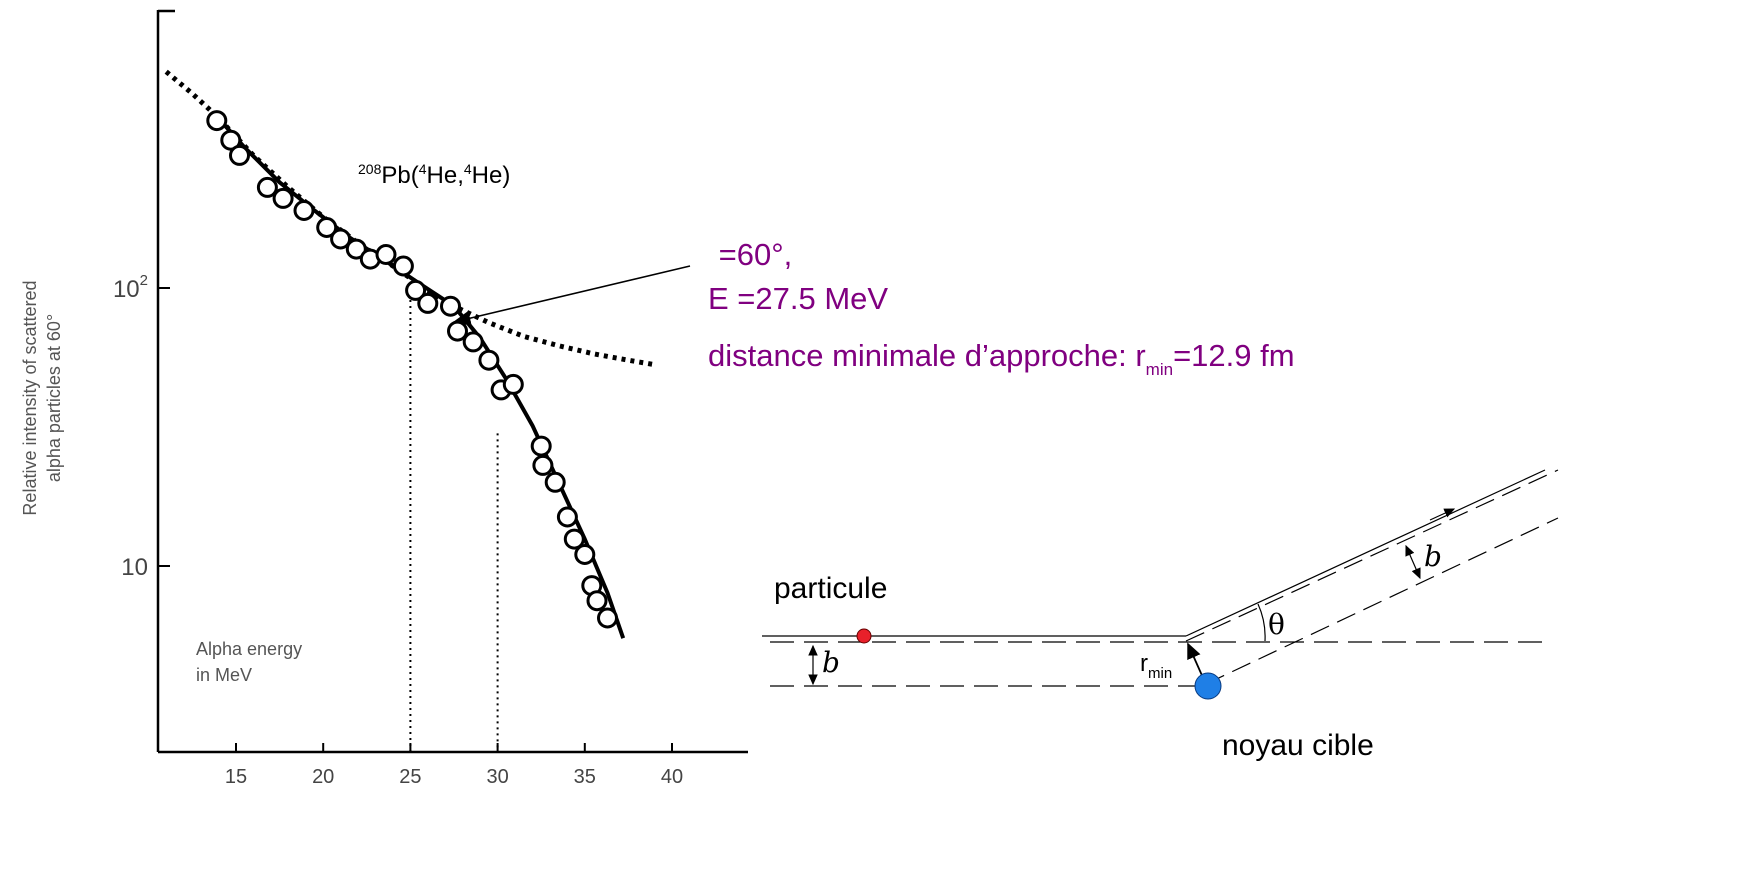 The width and height of the screenshot is (1760, 883). I want to click on y-tick-label-10: 10, so click(134, 567).